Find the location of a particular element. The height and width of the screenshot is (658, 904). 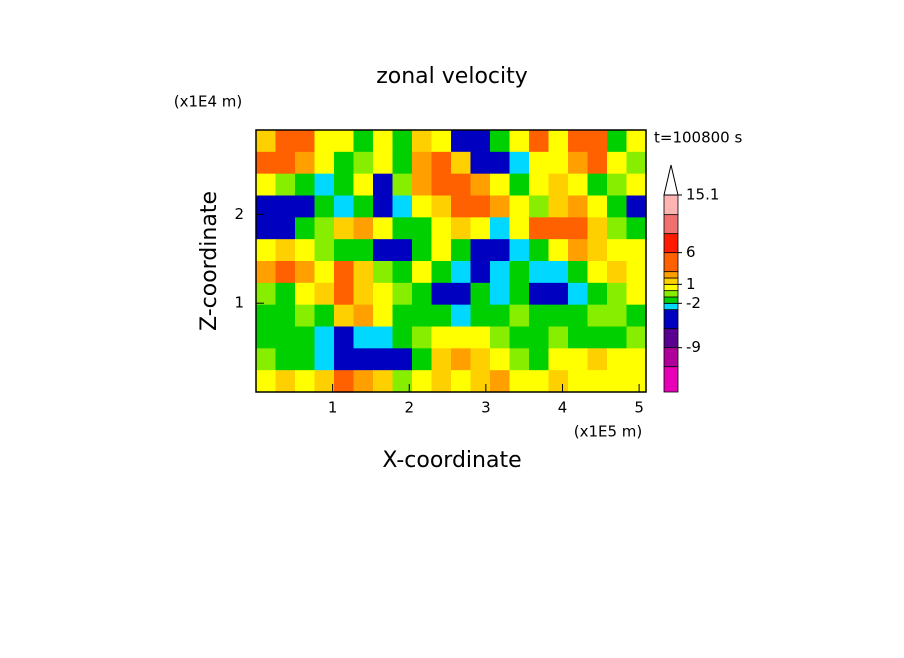

x-label: X-coordinate is located at coordinates (451, 460).